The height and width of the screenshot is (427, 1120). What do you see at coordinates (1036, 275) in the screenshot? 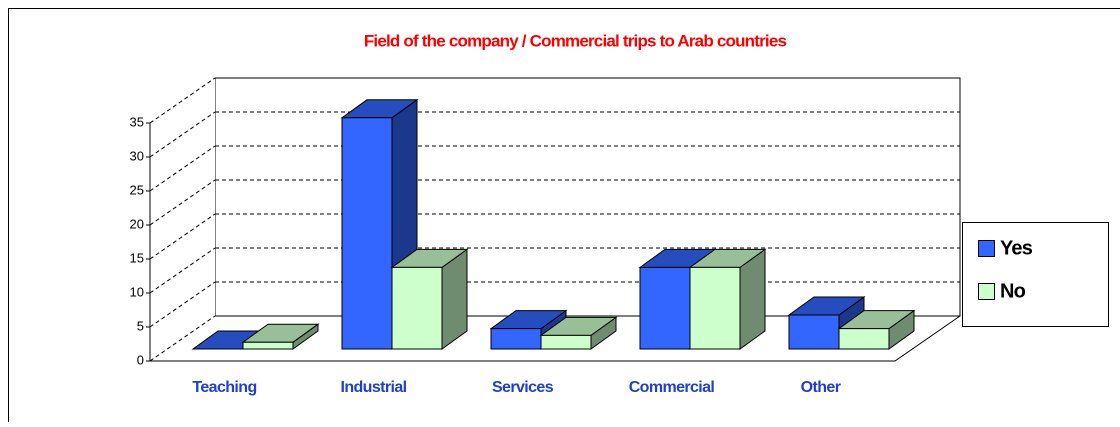
I see `legend-box` at bounding box center [1036, 275].